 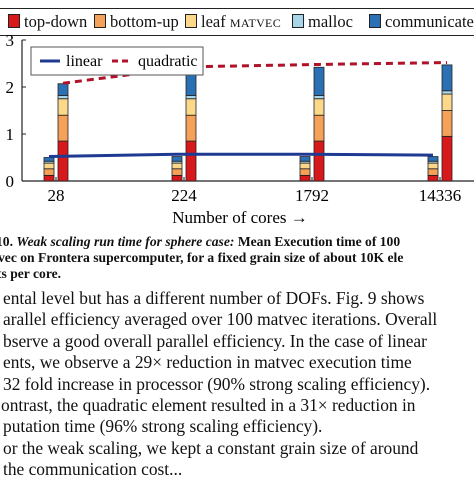 I want to click on legend-swatch-communicate, so click(x=375, y=21).